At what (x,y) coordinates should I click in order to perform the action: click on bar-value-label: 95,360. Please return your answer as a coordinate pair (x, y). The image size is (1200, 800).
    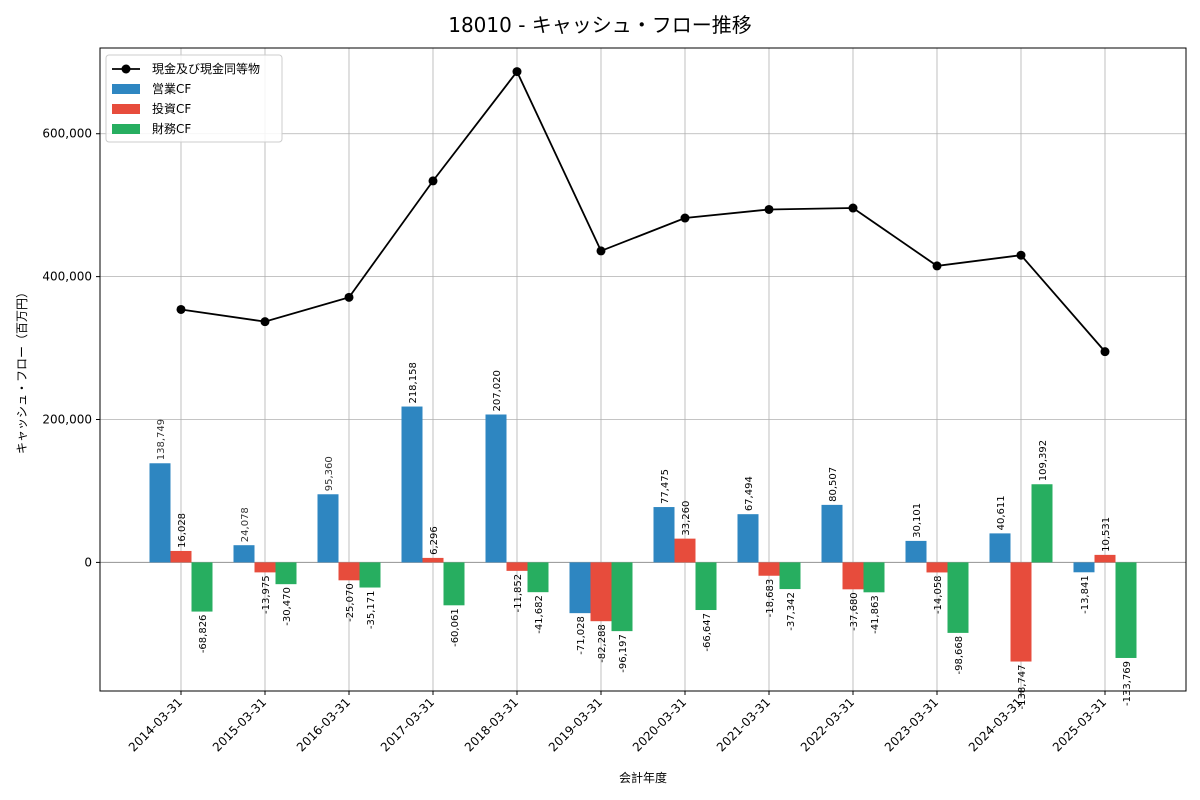
    Looking at the image, I should click on (329, 473).